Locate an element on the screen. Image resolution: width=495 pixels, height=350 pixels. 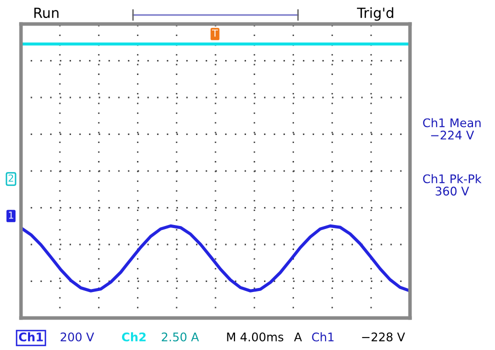
text: 200 V is located at coordinates (77, 337).